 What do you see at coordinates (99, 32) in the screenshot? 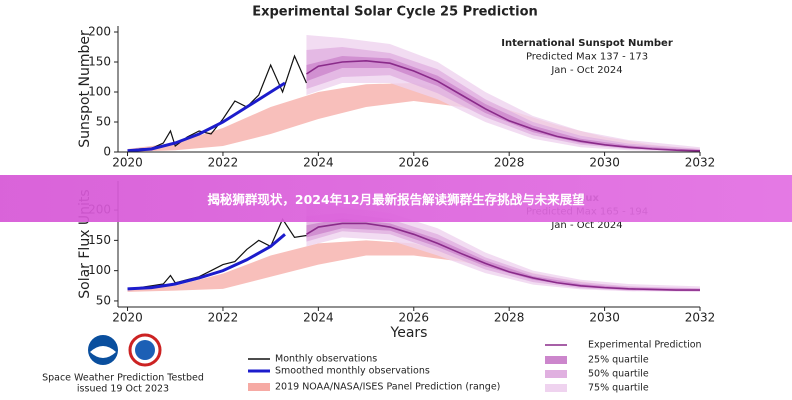
I see `y-tick-label: 200` at bounding box center [99, 32].